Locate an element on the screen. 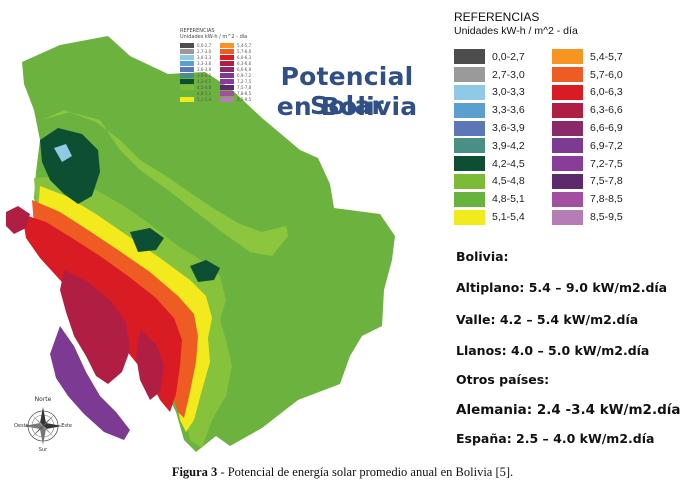 This screenshot has width=685, height=489. legend-item: 6,0-6,3 is located at coordinates (587, 93).